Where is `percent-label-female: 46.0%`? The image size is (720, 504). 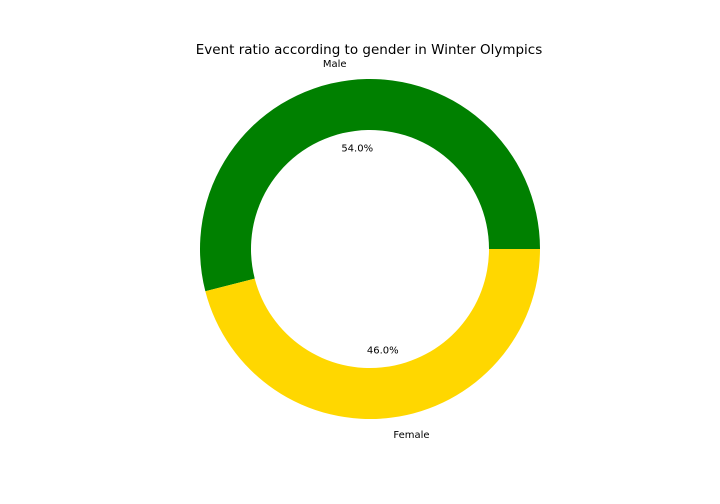
percent-label-female: 46.0% is located at coordinates (383, 351).